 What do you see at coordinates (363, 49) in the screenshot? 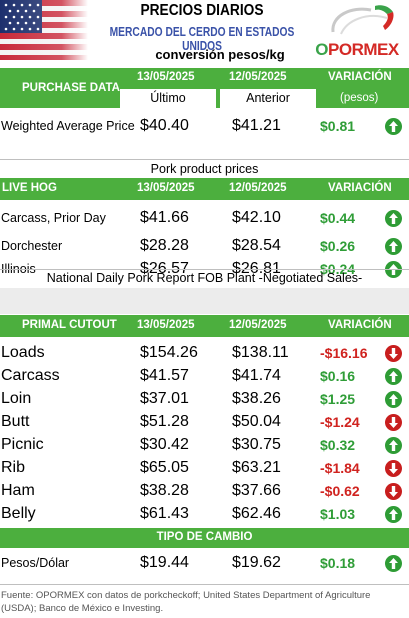
I see `logo-wordmark: PORMEX` at bounding box center [363, 49].